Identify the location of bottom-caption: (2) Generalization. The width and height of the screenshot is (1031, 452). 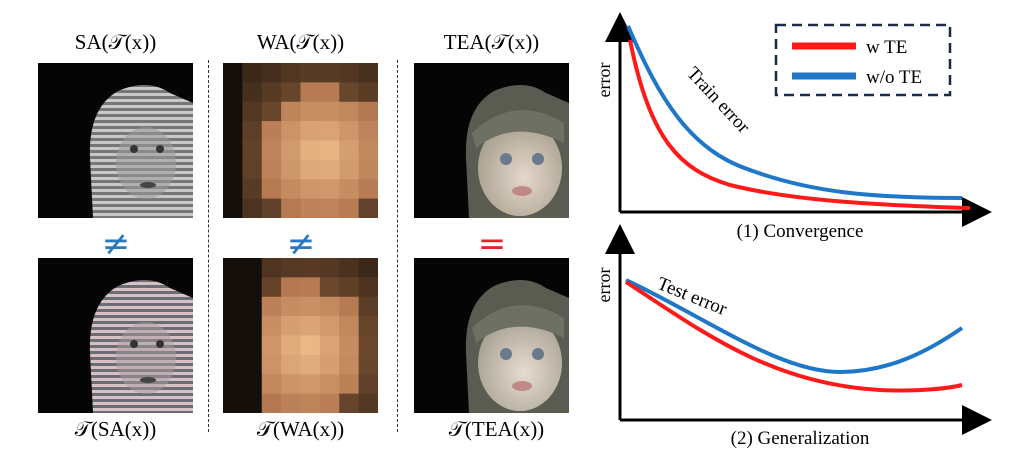
(800, 438).